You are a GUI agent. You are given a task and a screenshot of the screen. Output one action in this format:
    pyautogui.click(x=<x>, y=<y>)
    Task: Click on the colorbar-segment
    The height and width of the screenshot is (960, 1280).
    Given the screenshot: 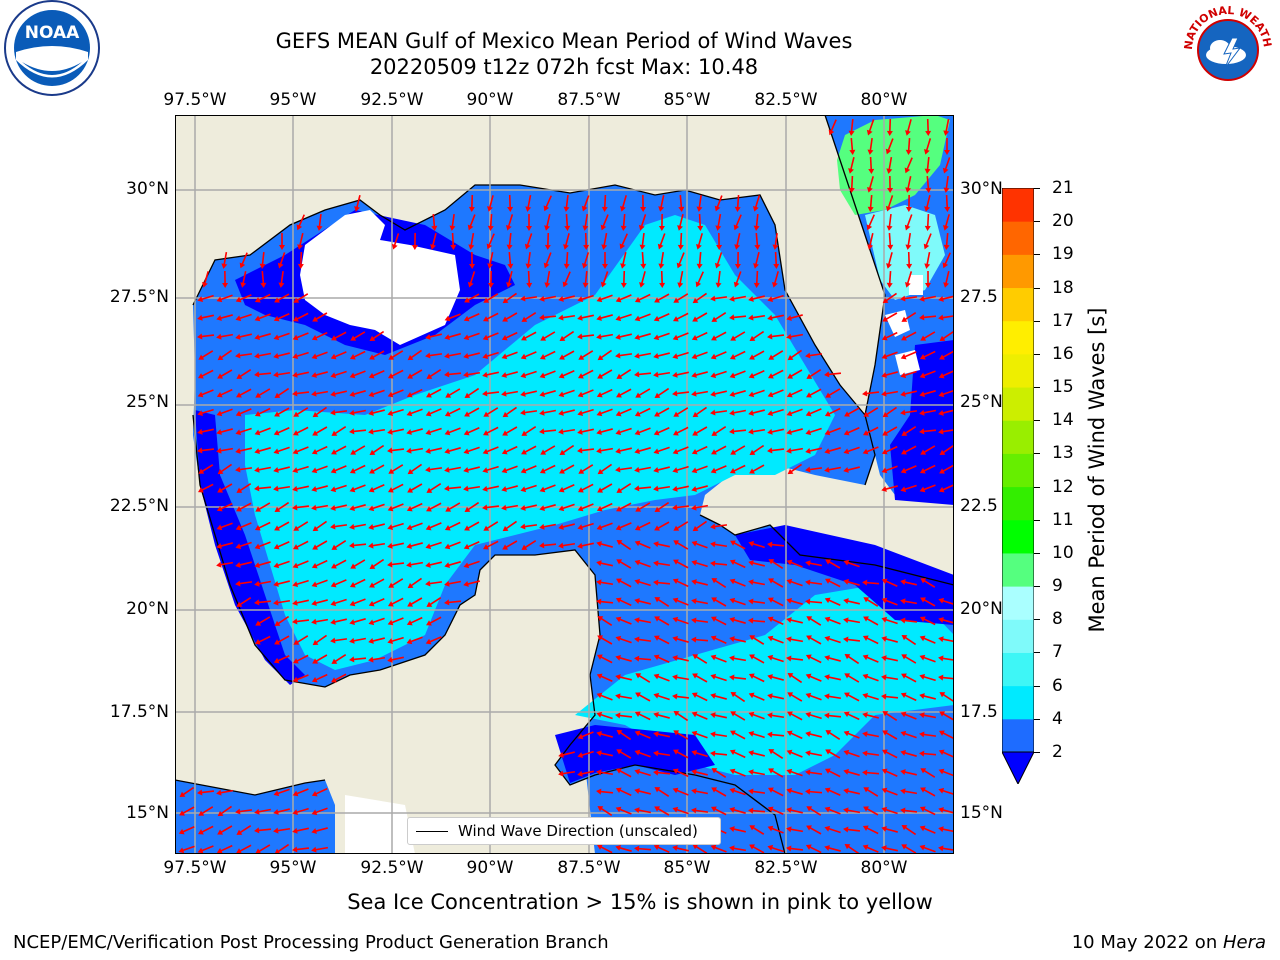 What is the action you would take?
    pyautogui.click(x=1018, y=271)
    